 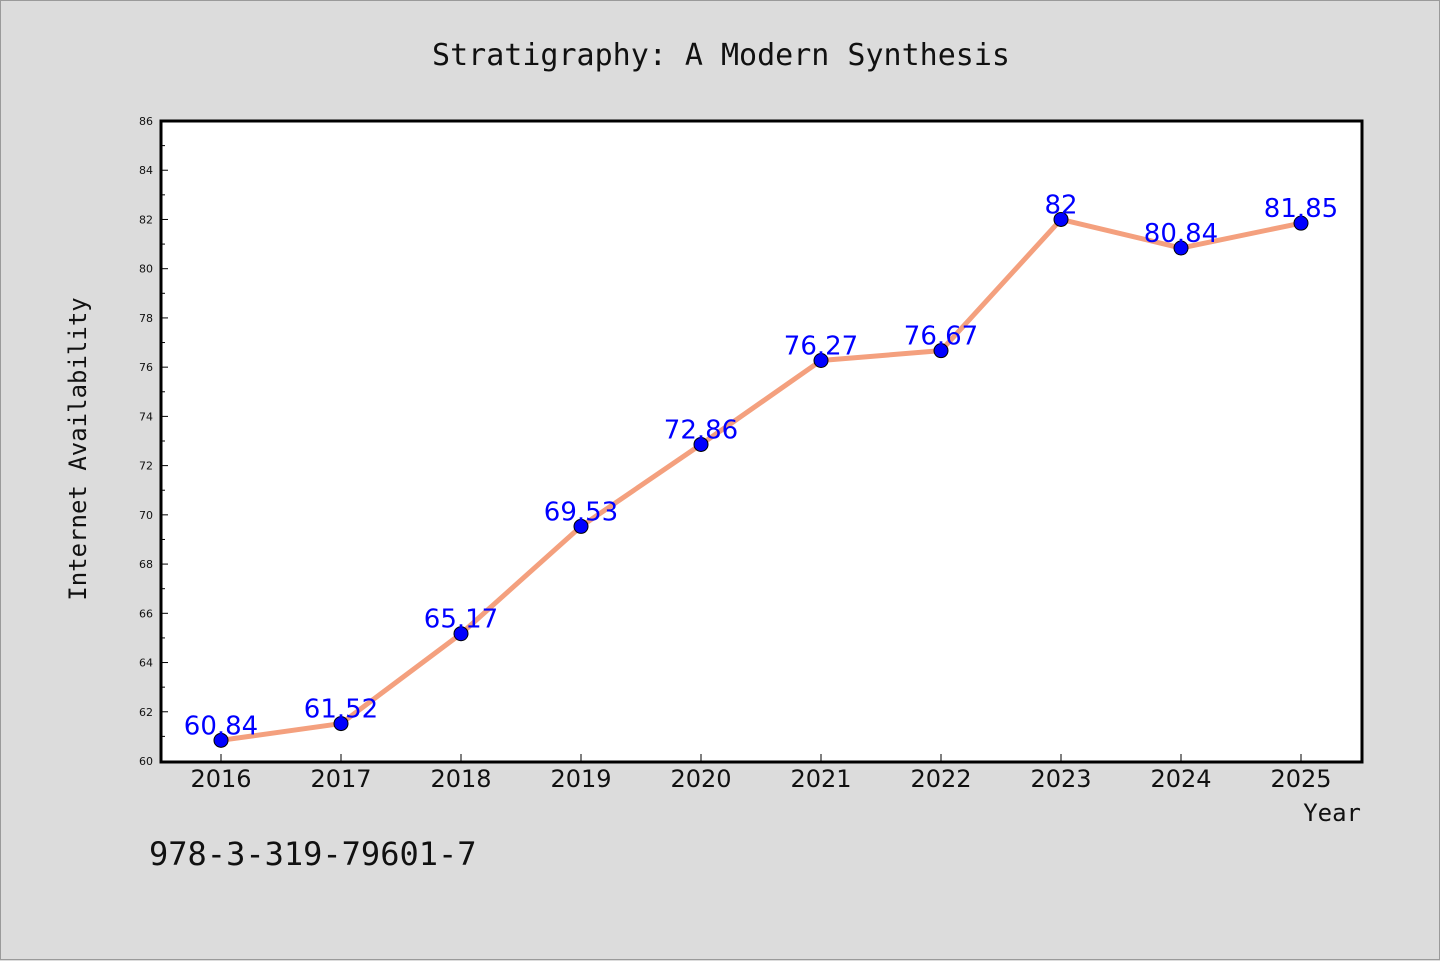 I want to click on x-tick-label: 2022, so click(x=940, y=779).